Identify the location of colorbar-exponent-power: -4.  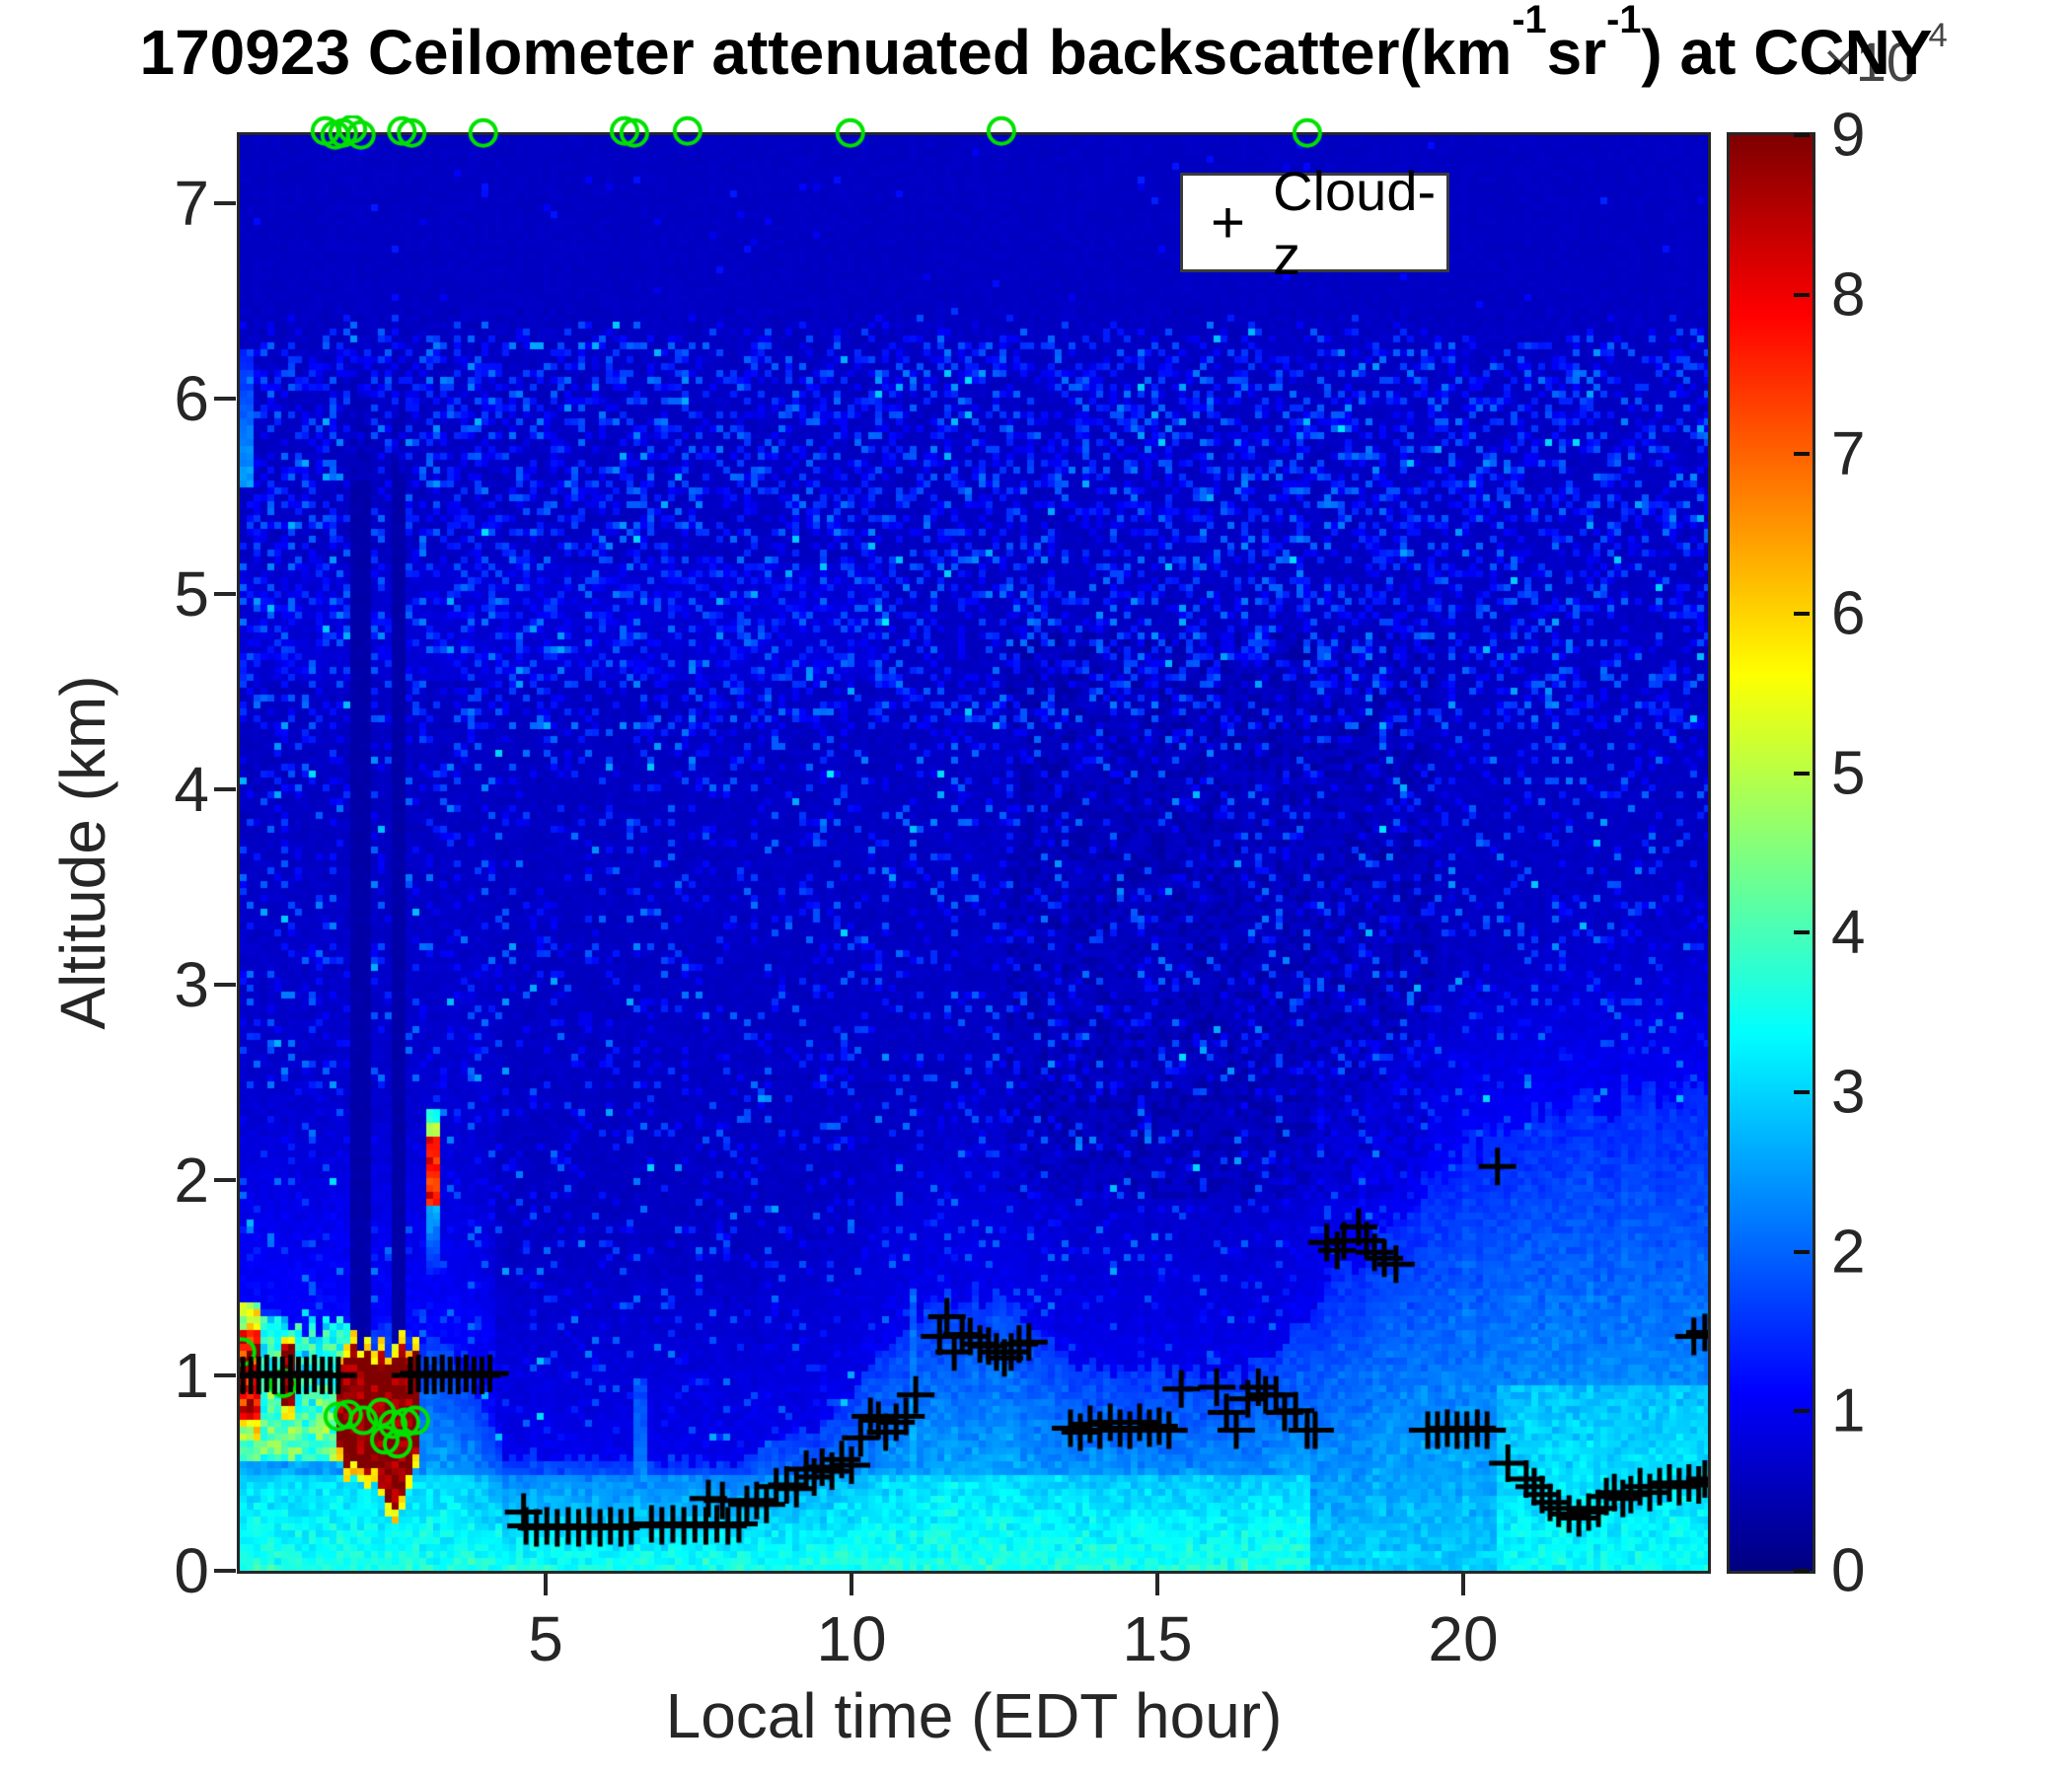
(1933, 35).